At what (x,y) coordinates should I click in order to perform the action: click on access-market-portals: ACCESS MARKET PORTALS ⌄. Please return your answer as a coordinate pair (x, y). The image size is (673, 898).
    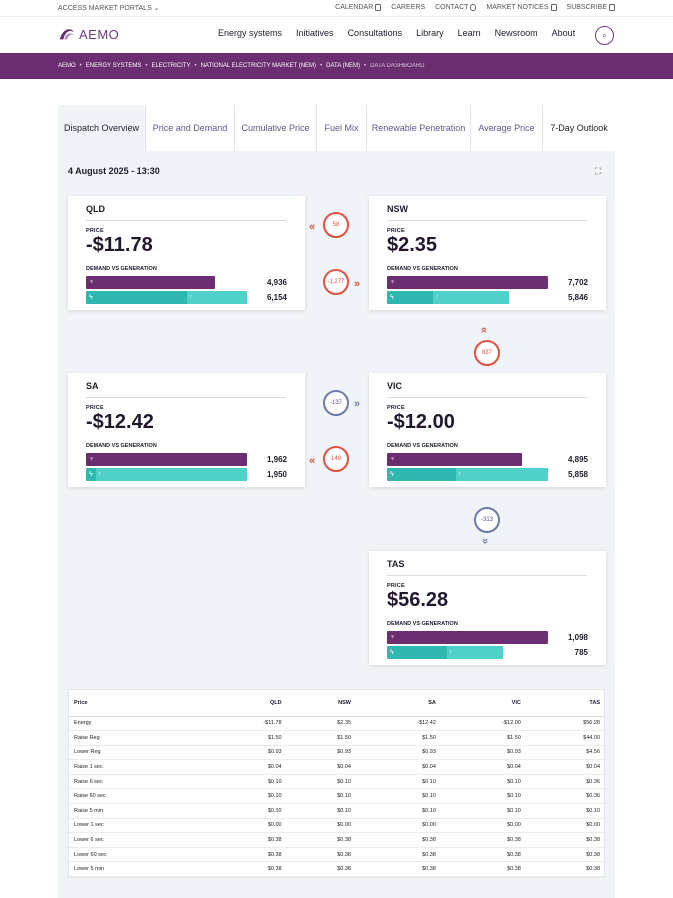
    Looking at the image, I should click on (109, 8).